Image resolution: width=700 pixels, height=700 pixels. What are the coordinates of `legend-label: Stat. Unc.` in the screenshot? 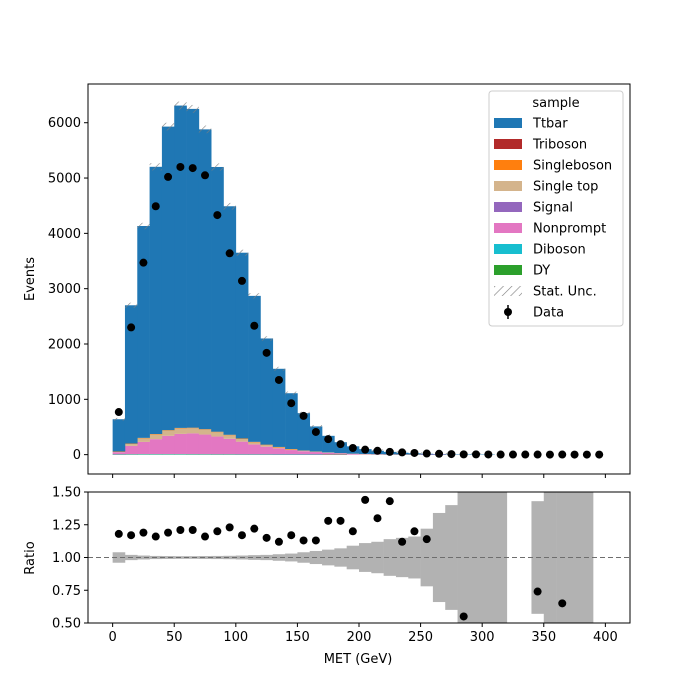 It's located at (565, 292).